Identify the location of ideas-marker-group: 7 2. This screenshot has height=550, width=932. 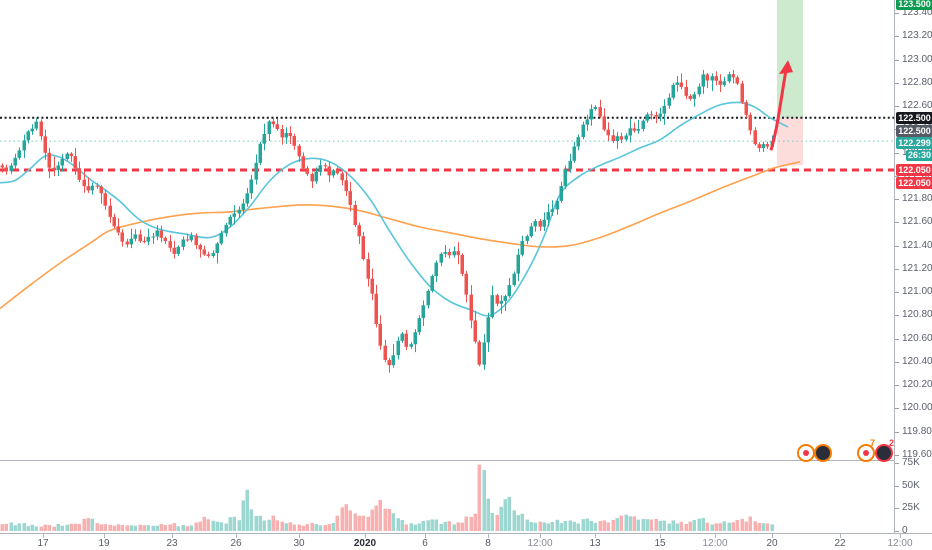
(877, 451).